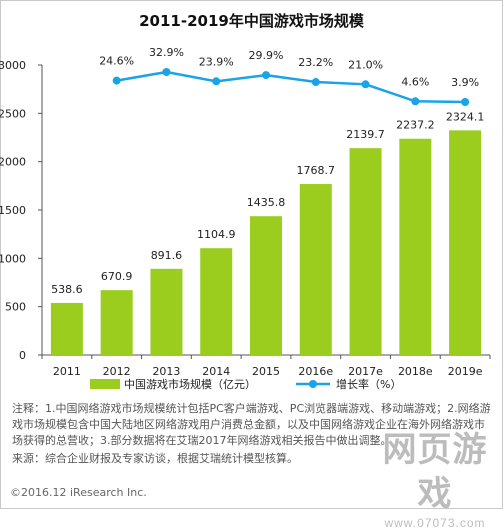  I want to click on bar-value-label: 2139.7, so click(365, 134).